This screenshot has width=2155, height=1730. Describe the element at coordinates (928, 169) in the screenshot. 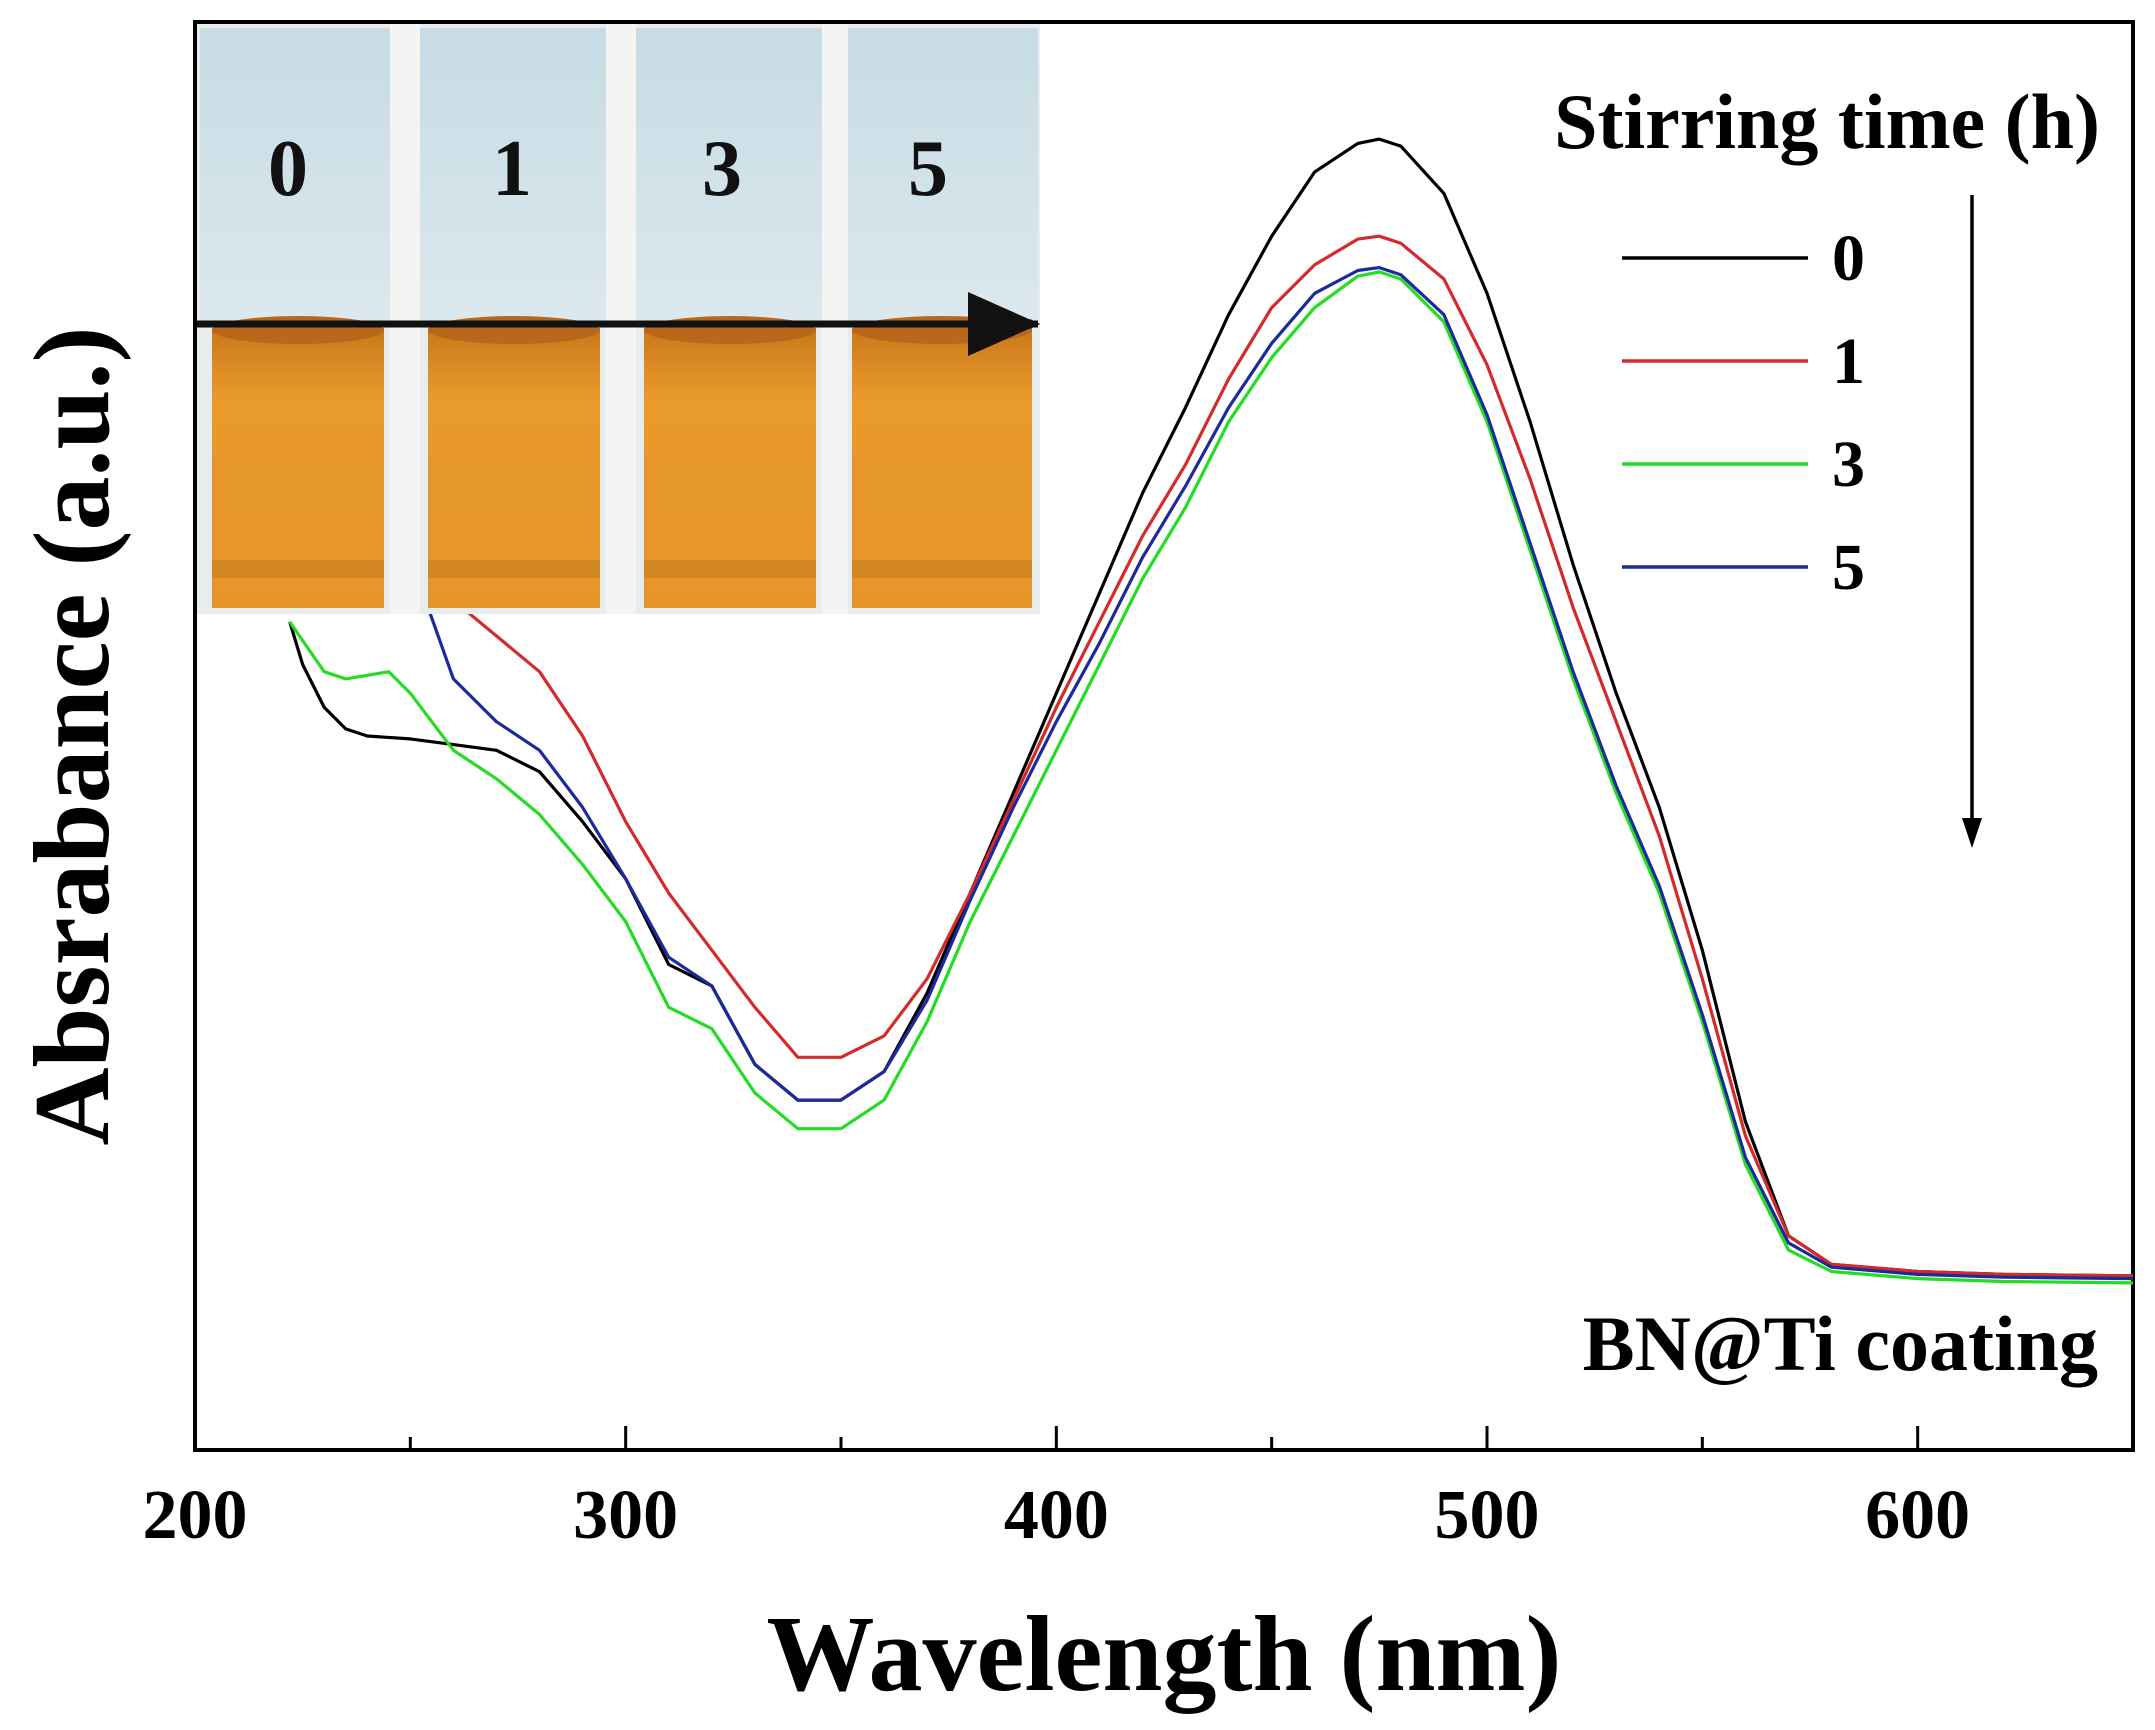

I see `cuvette-label-5: 5` at that location.